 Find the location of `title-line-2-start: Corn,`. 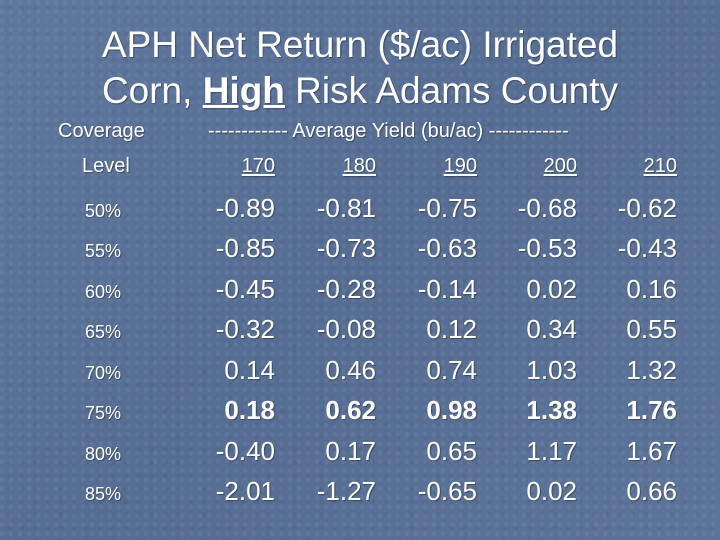

title-line-2-start: Corn, is located at coordinates (152, 90).